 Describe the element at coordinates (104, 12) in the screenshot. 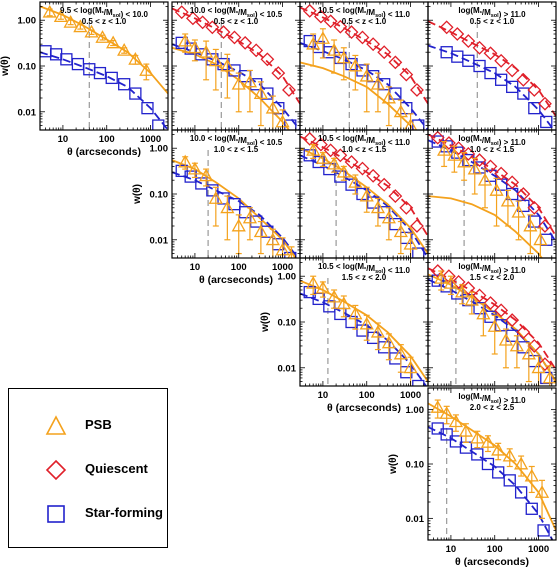

I see `panel-mass-label: 9.5 < log(M*/Msol) < 10.0` at that location.